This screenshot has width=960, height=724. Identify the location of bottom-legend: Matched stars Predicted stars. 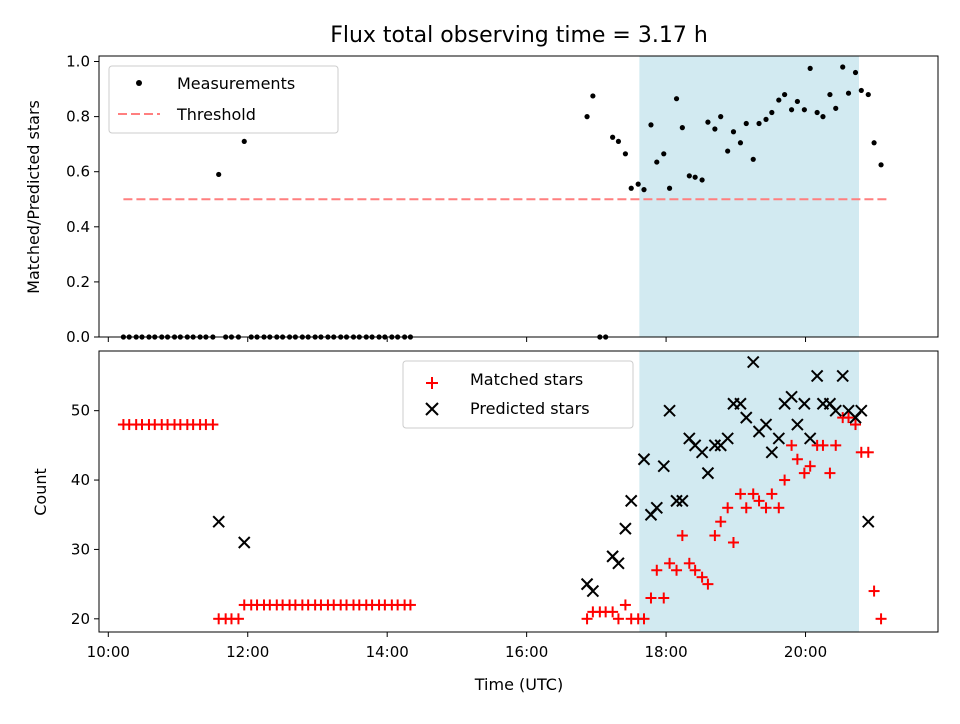
(518, 394).